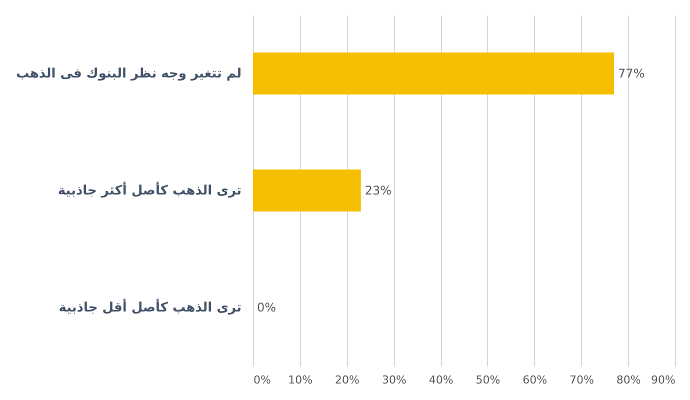  Describe the element at coordinates (581, 380) in the screenshot. I see `x-tick-label: 70%` at that location.